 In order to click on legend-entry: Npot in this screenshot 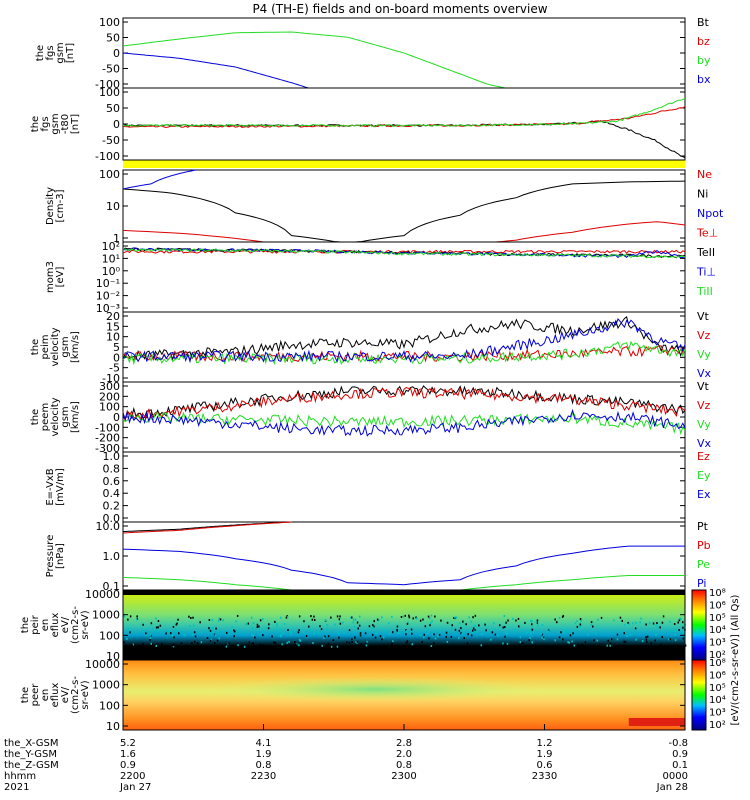, I will do `click(710, 213)`.